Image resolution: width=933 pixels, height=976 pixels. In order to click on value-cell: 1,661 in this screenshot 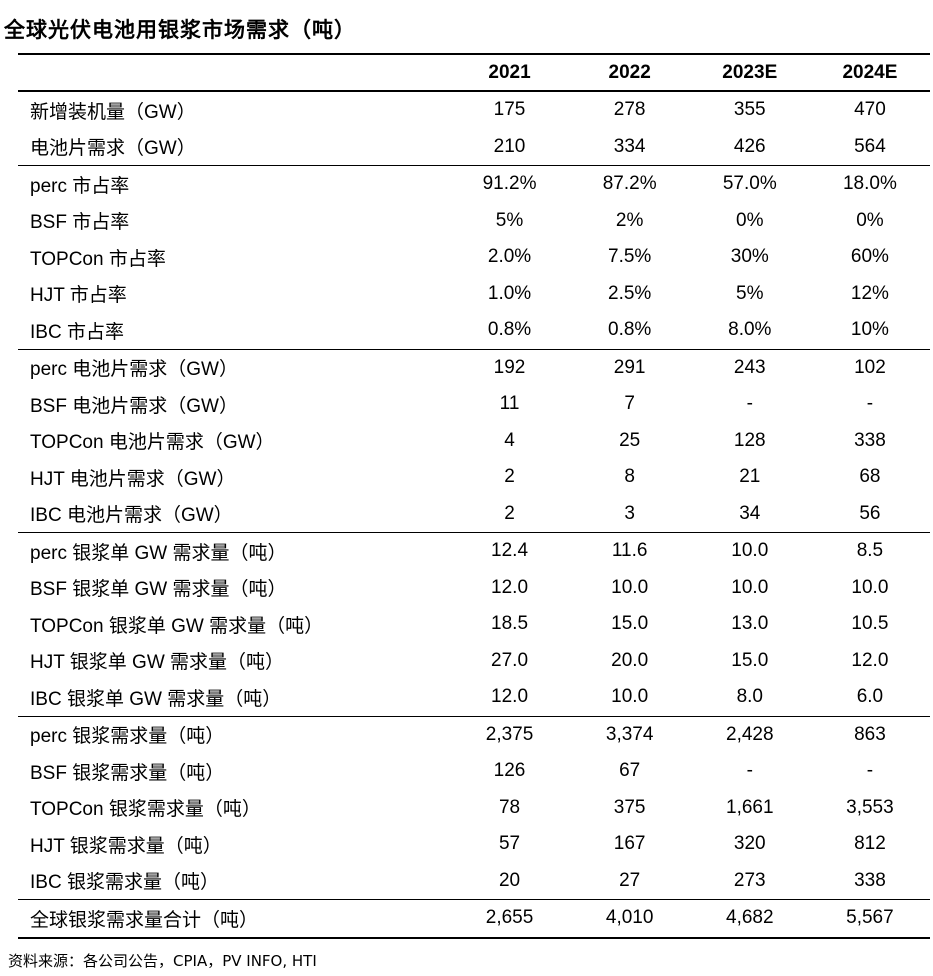, I will do `click(750, 807)`.